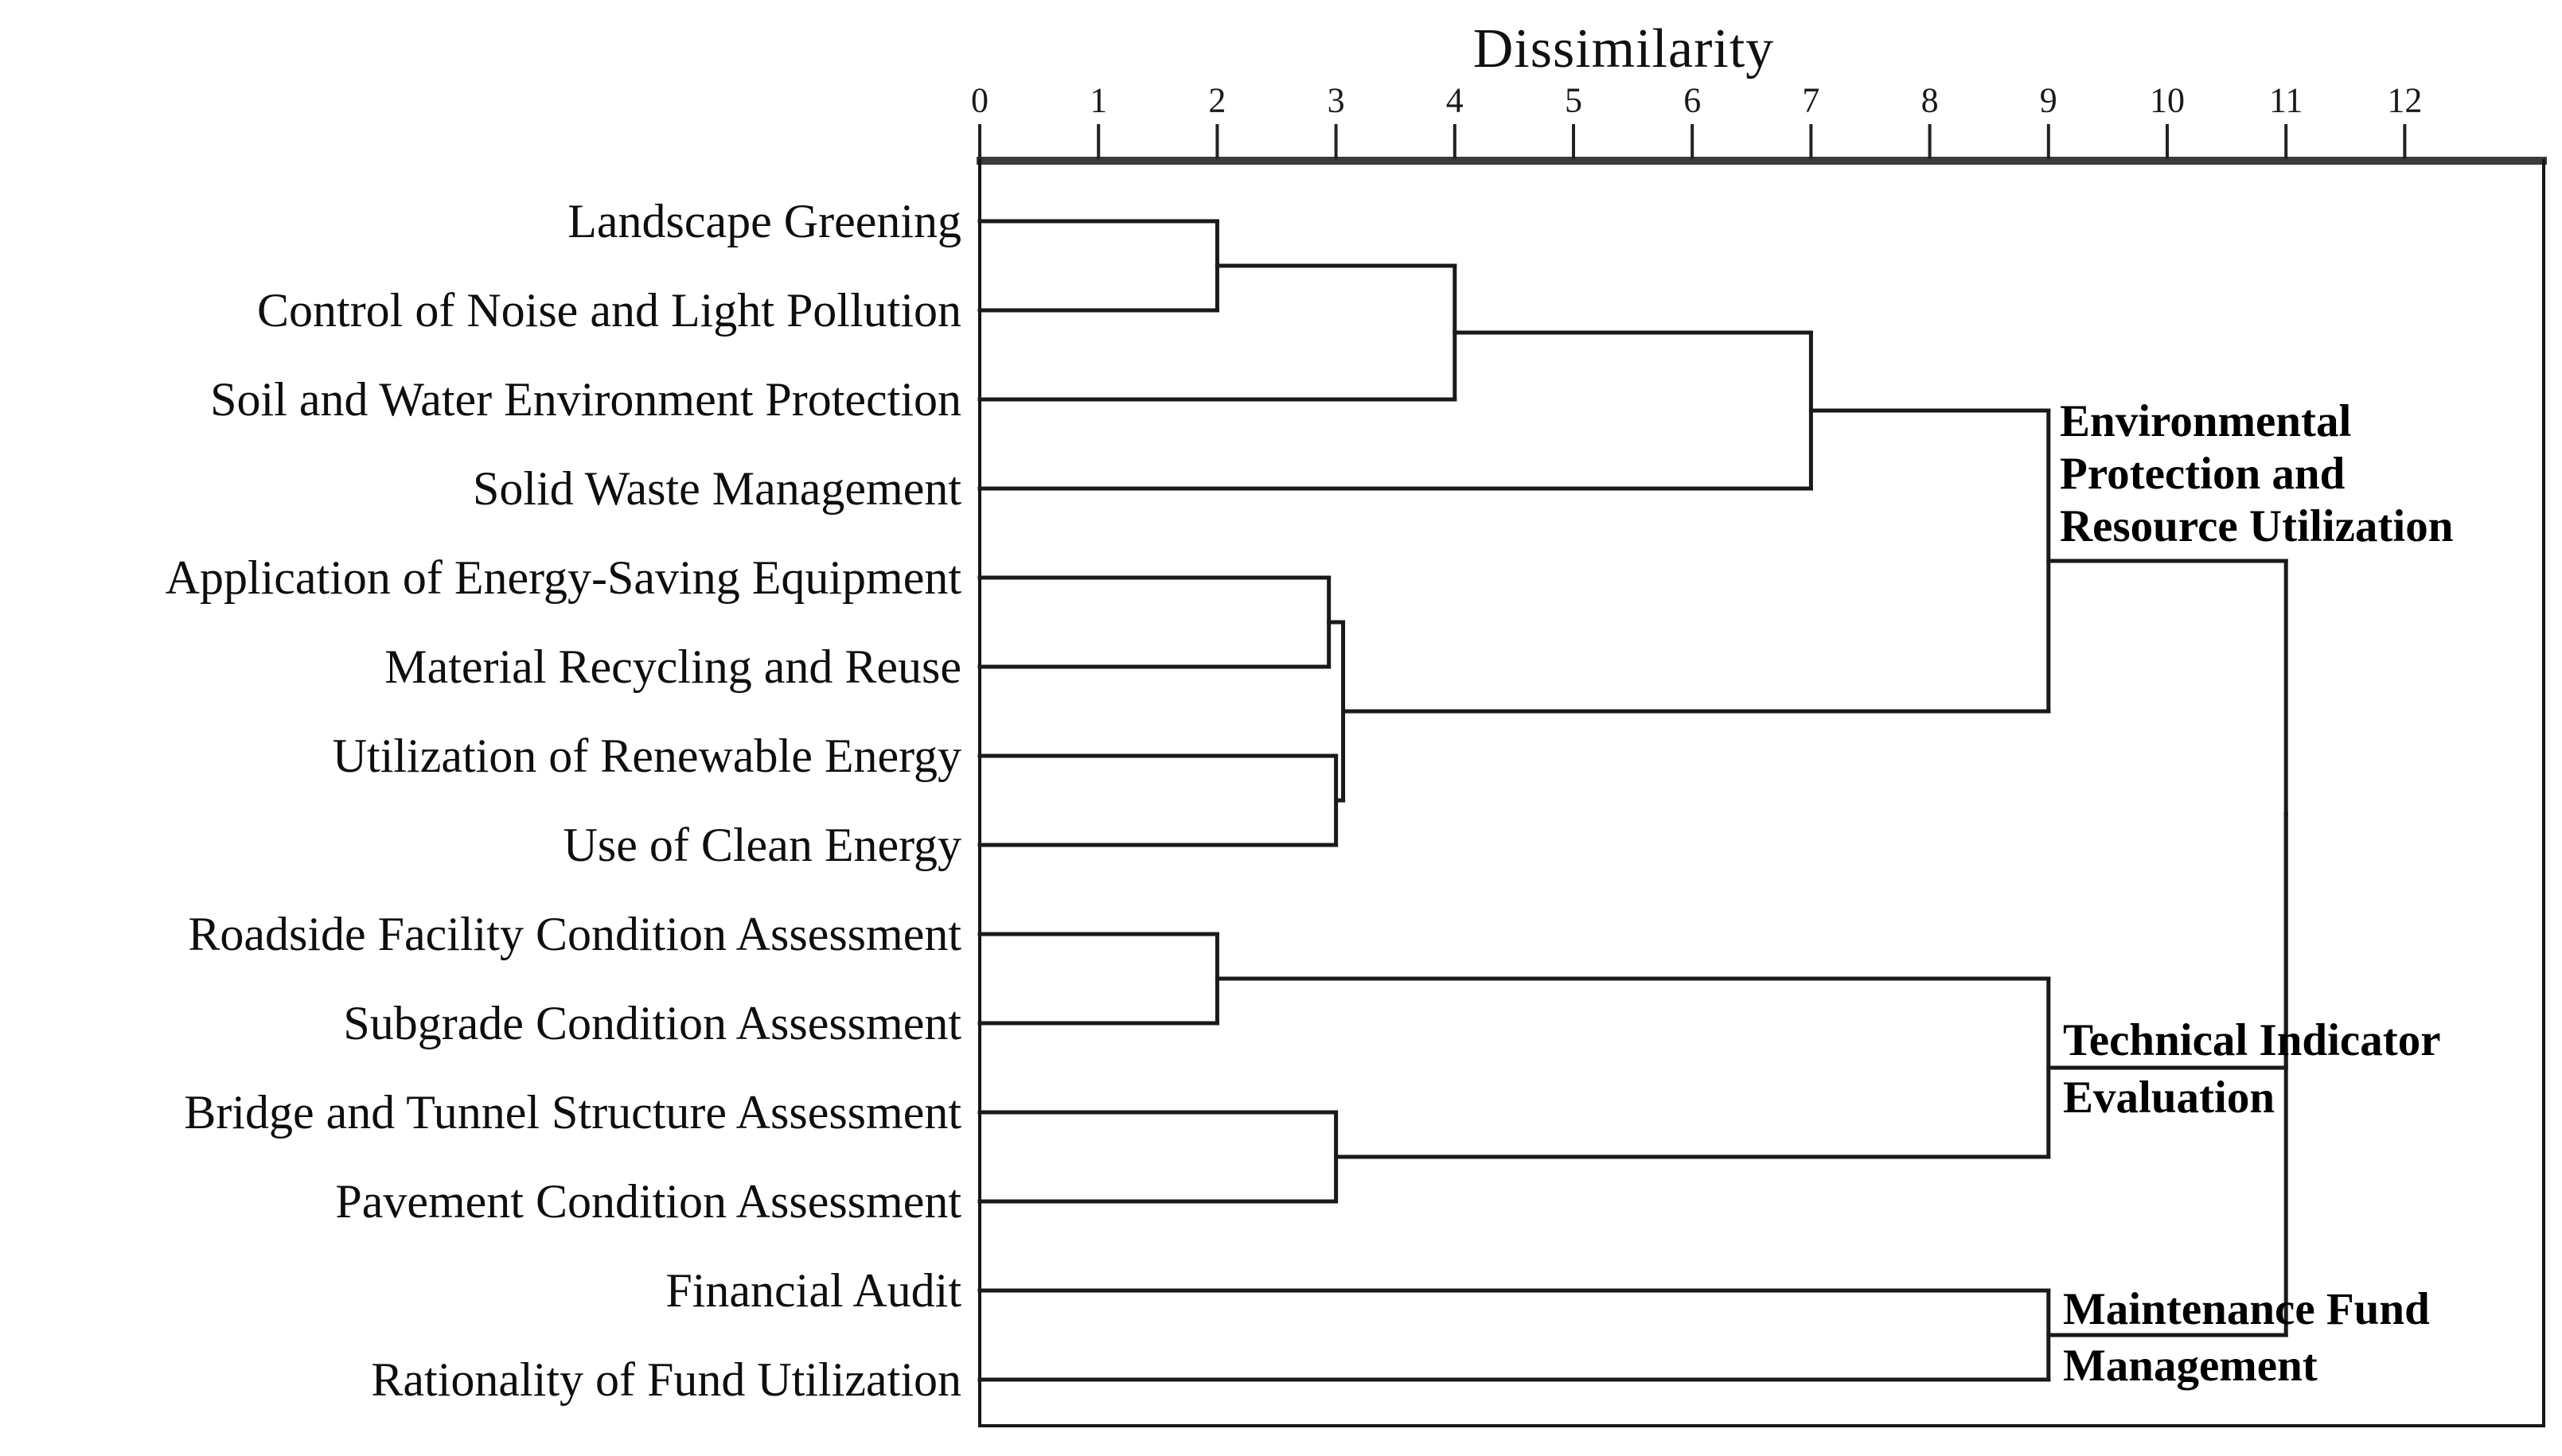  I want to click on leaf-label: Control of Noise and Light Pollution, so click(609, 310).